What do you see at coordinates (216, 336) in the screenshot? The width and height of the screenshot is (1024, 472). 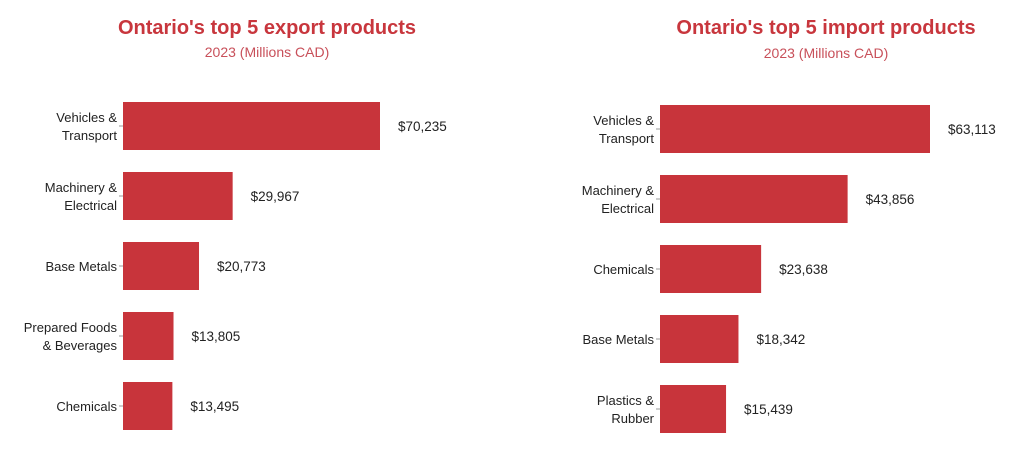 I see `value-label: $13,805` at bounding box center [216, 336].